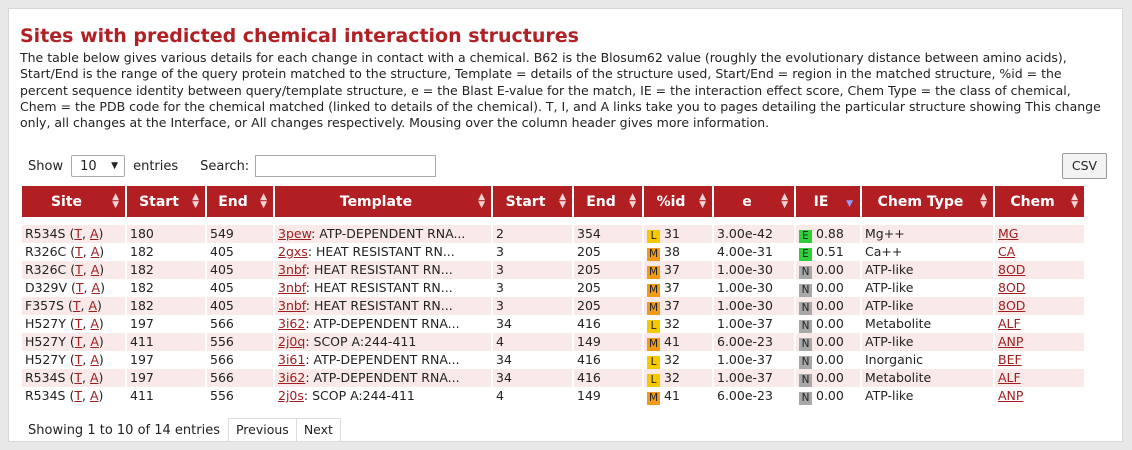  What do you see at coordinates (1039, 234) in the screenshot?
I see `cell-chem: MG` at bounding box center [1039, 234].